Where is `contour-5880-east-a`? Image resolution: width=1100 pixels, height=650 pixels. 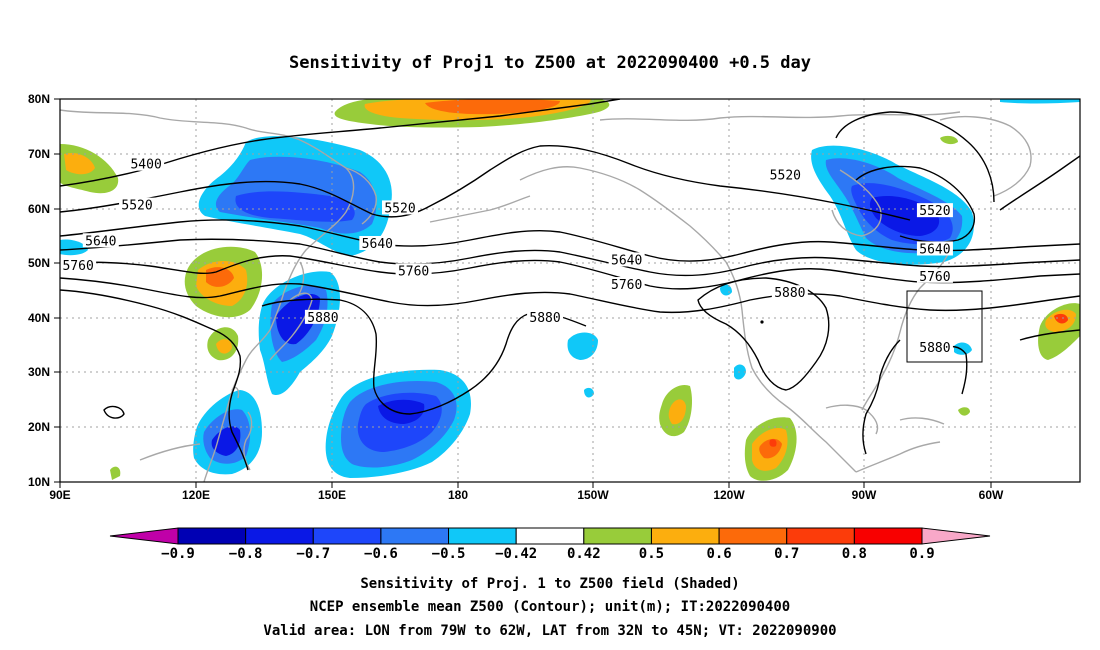 contour-5880-east-a is located at coordinates (1049, 335).